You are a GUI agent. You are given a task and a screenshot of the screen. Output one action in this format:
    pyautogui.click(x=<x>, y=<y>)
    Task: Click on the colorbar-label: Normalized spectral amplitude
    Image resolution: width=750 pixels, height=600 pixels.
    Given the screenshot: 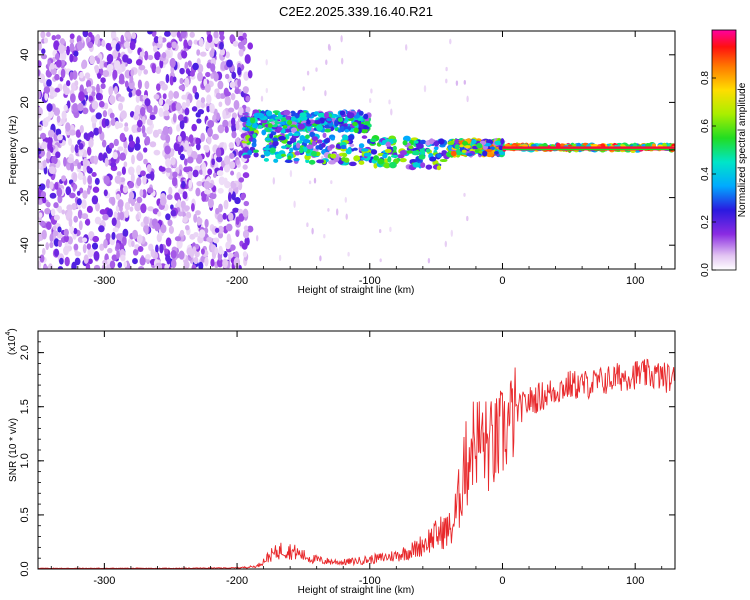 What is the action you would take?
    pyautogui.click(x=742, y=149)
    